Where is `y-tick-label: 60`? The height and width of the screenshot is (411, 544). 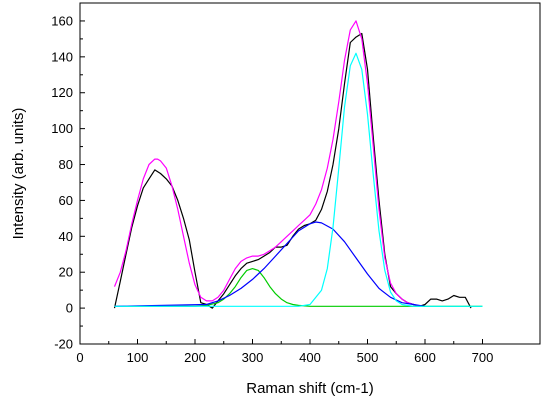 y-tick-label: 60 is located at coordinates (66, 200).